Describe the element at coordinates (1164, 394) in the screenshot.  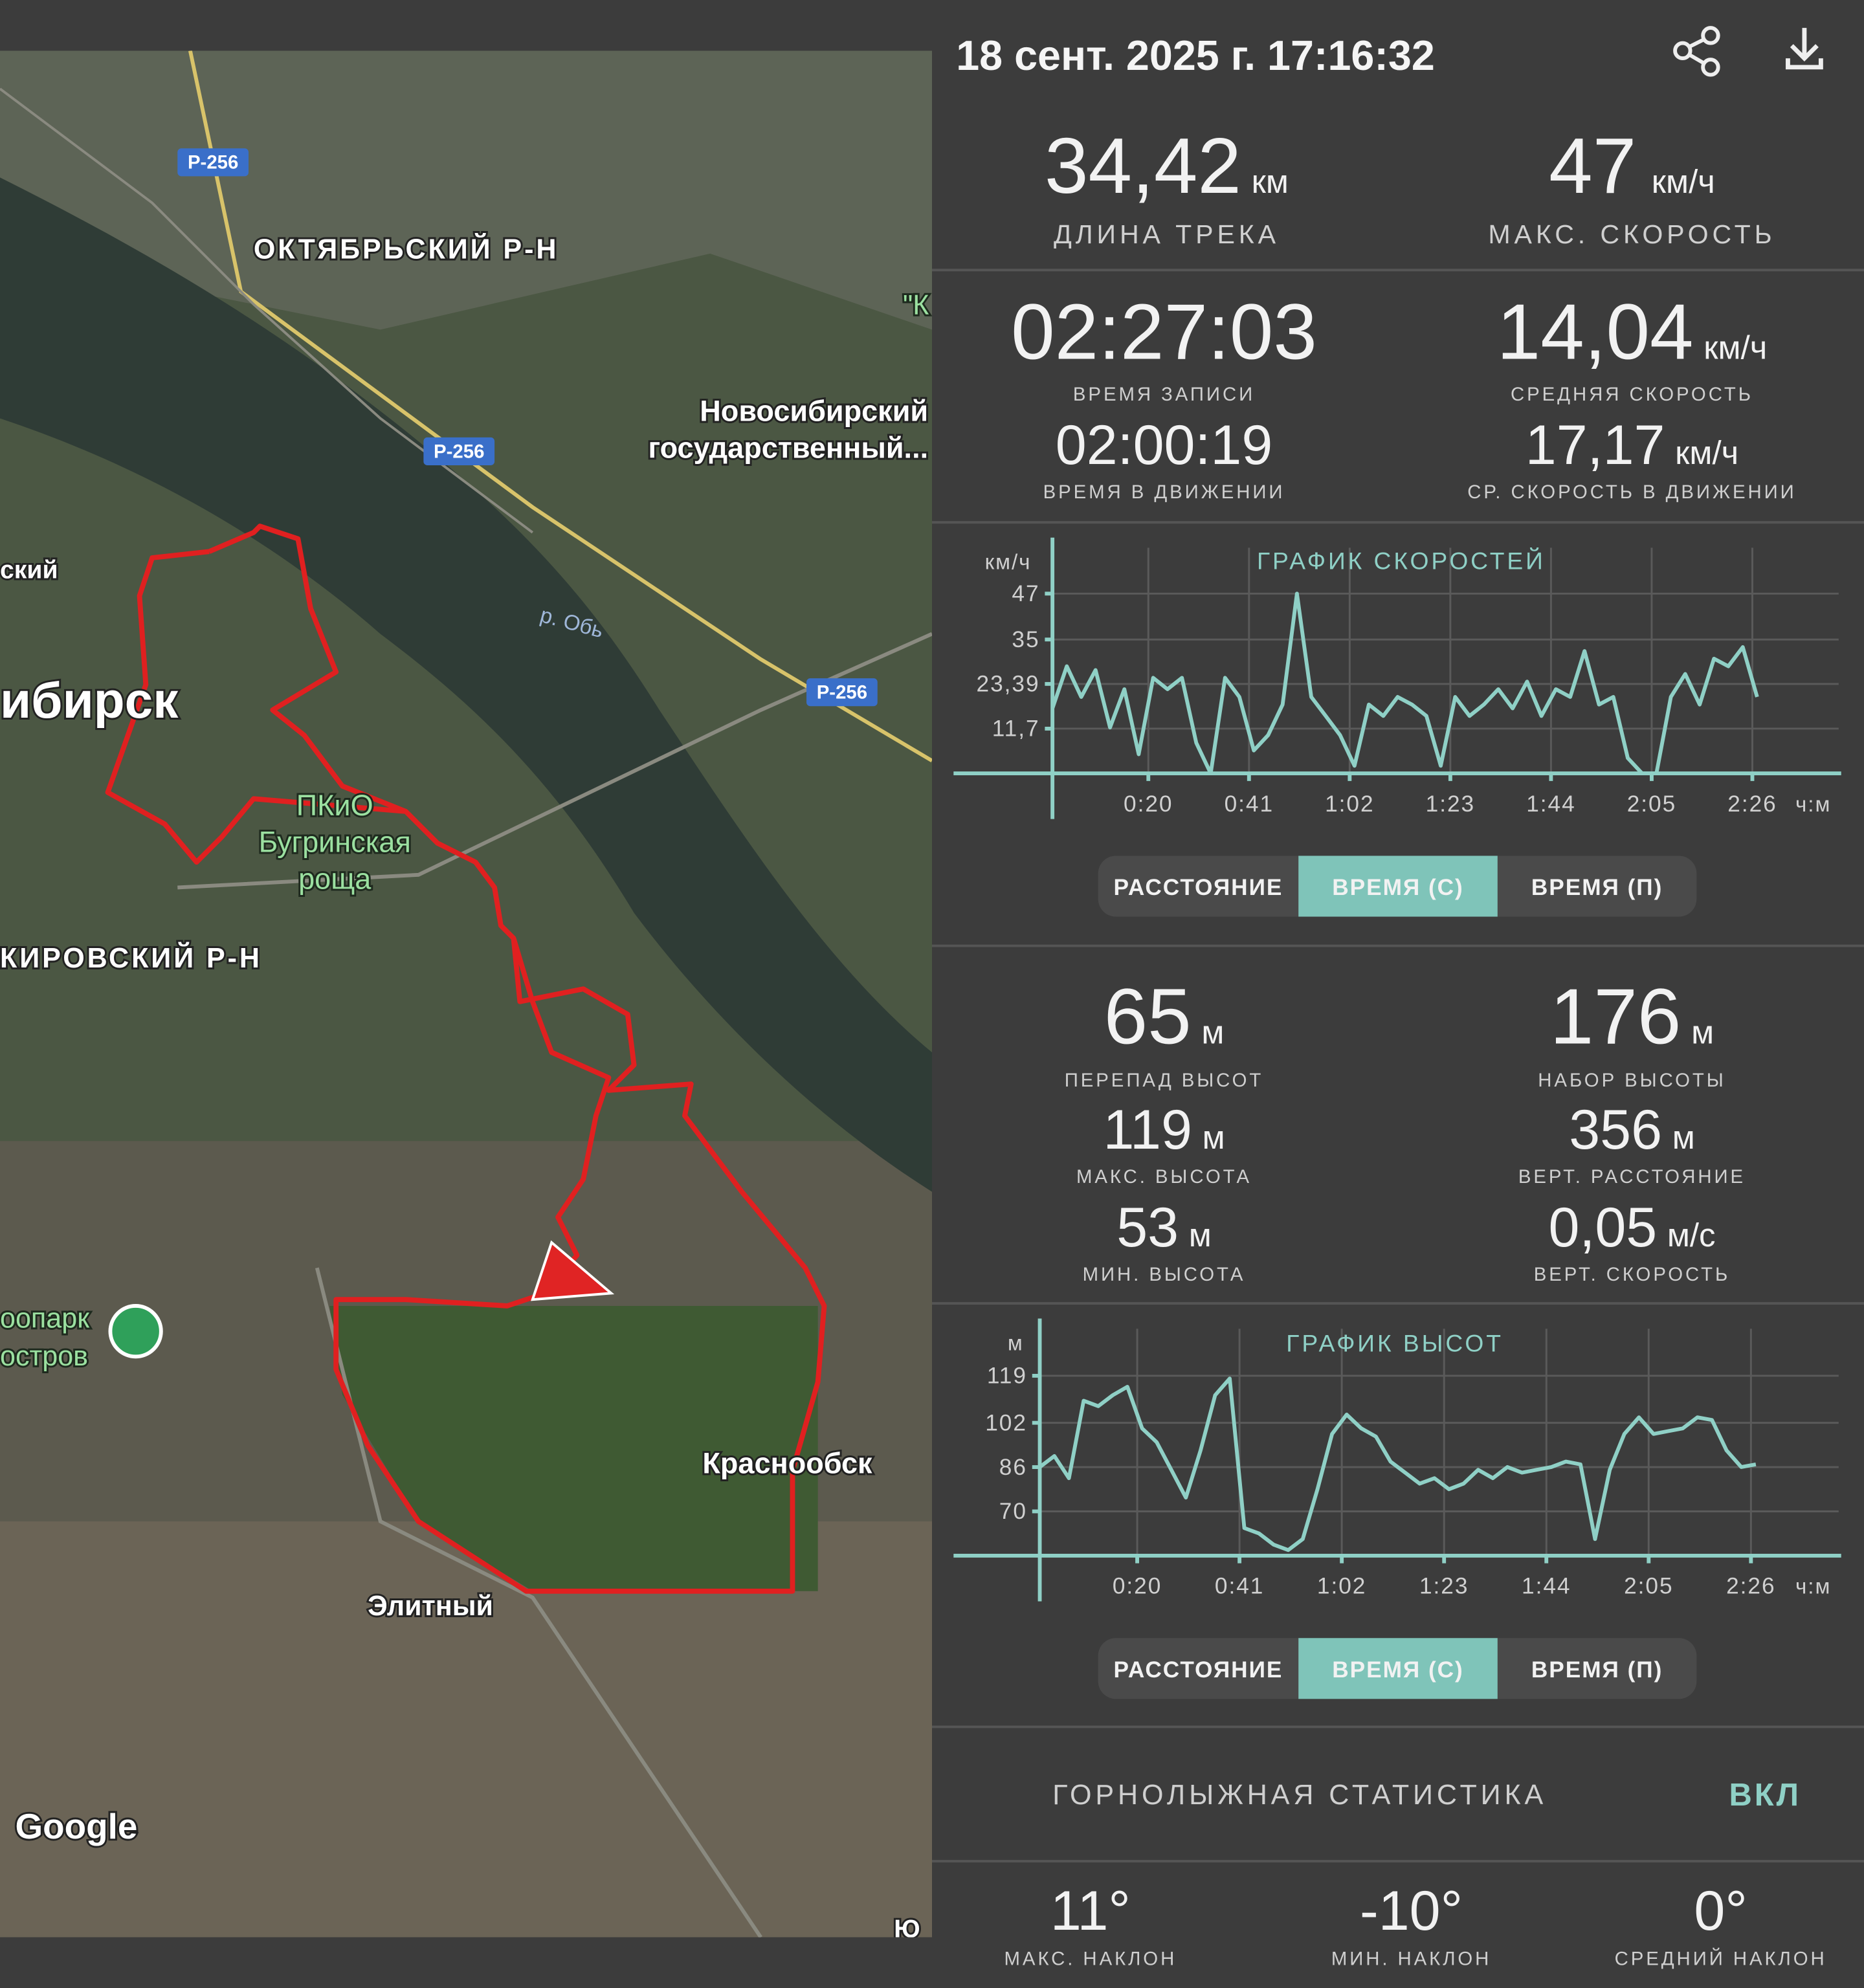
I see `stat-label: ВРЕМЯ ЗАПИСИ` at that location.